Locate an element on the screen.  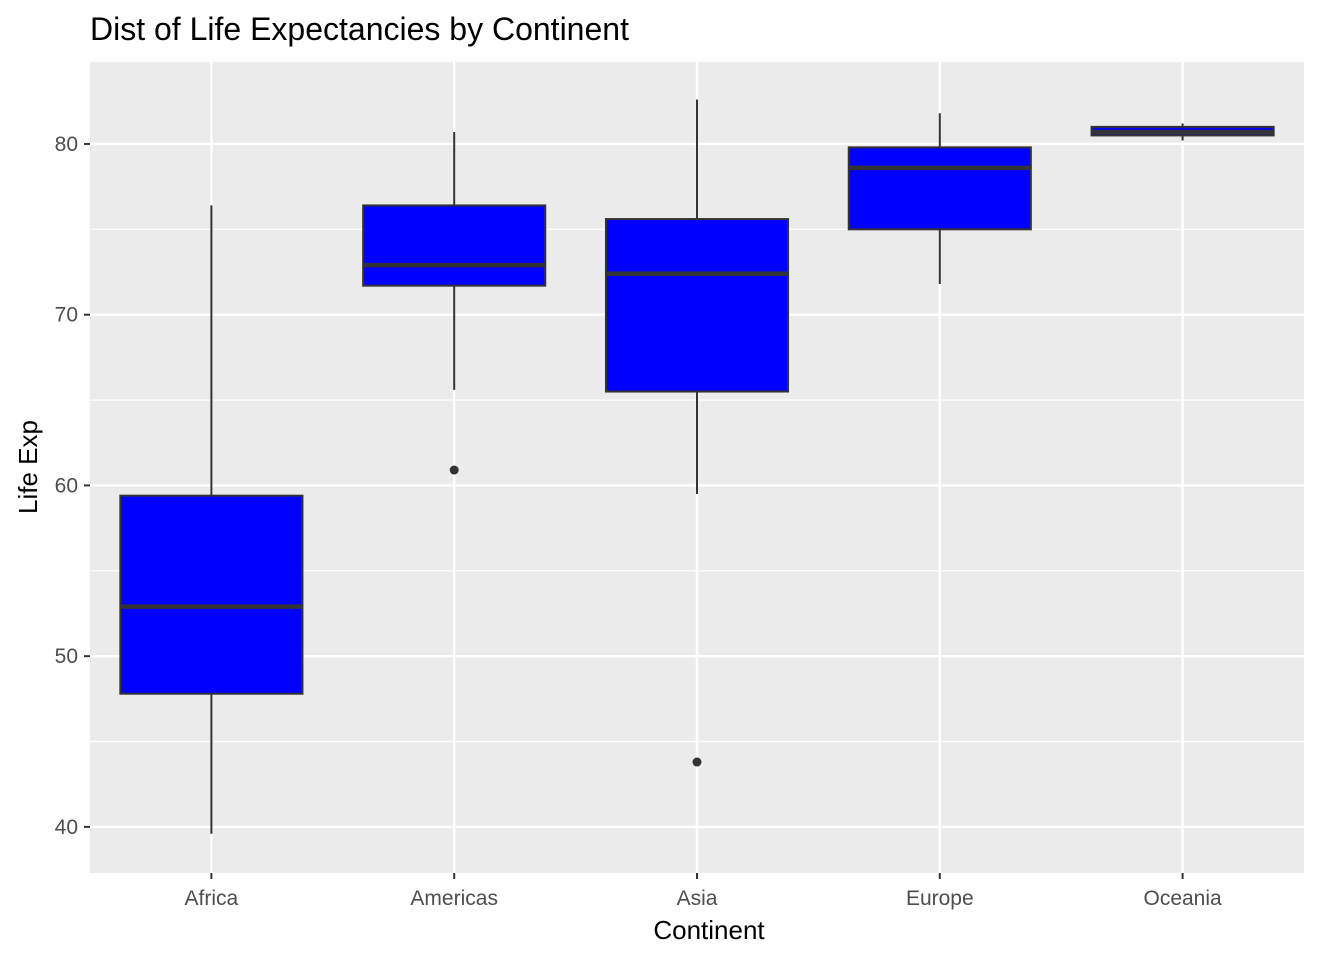
y-axis-title: Life Exp is located at coordinates (28, 467).